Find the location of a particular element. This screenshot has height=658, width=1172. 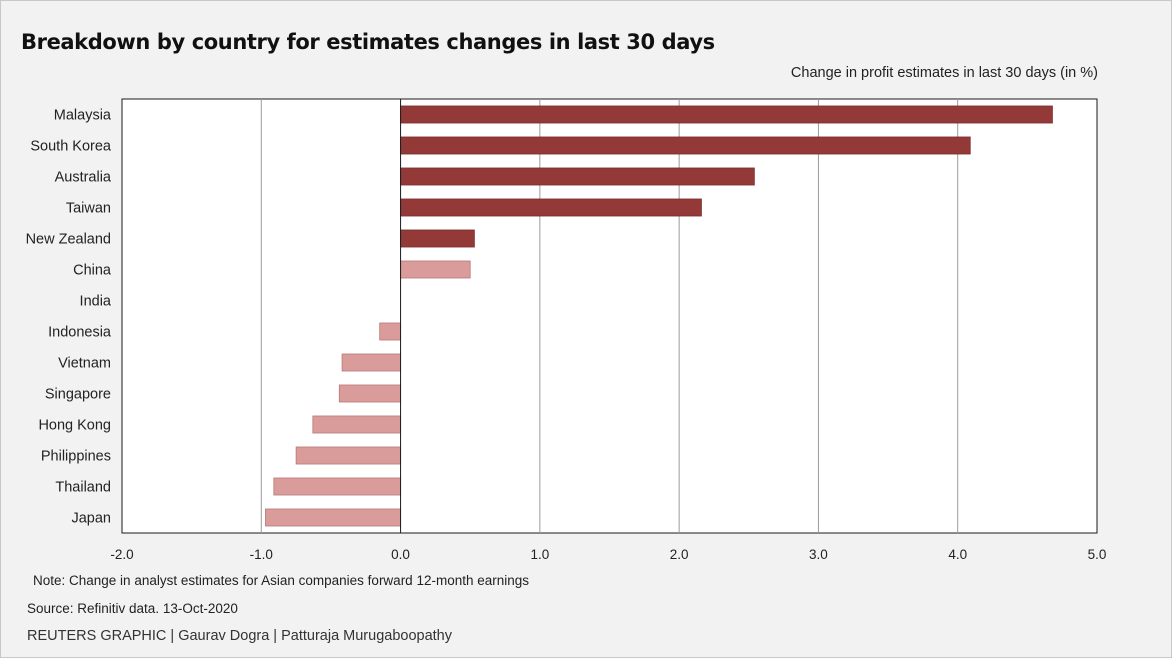

category-label: Singapore is located at coordinates (78, 395).